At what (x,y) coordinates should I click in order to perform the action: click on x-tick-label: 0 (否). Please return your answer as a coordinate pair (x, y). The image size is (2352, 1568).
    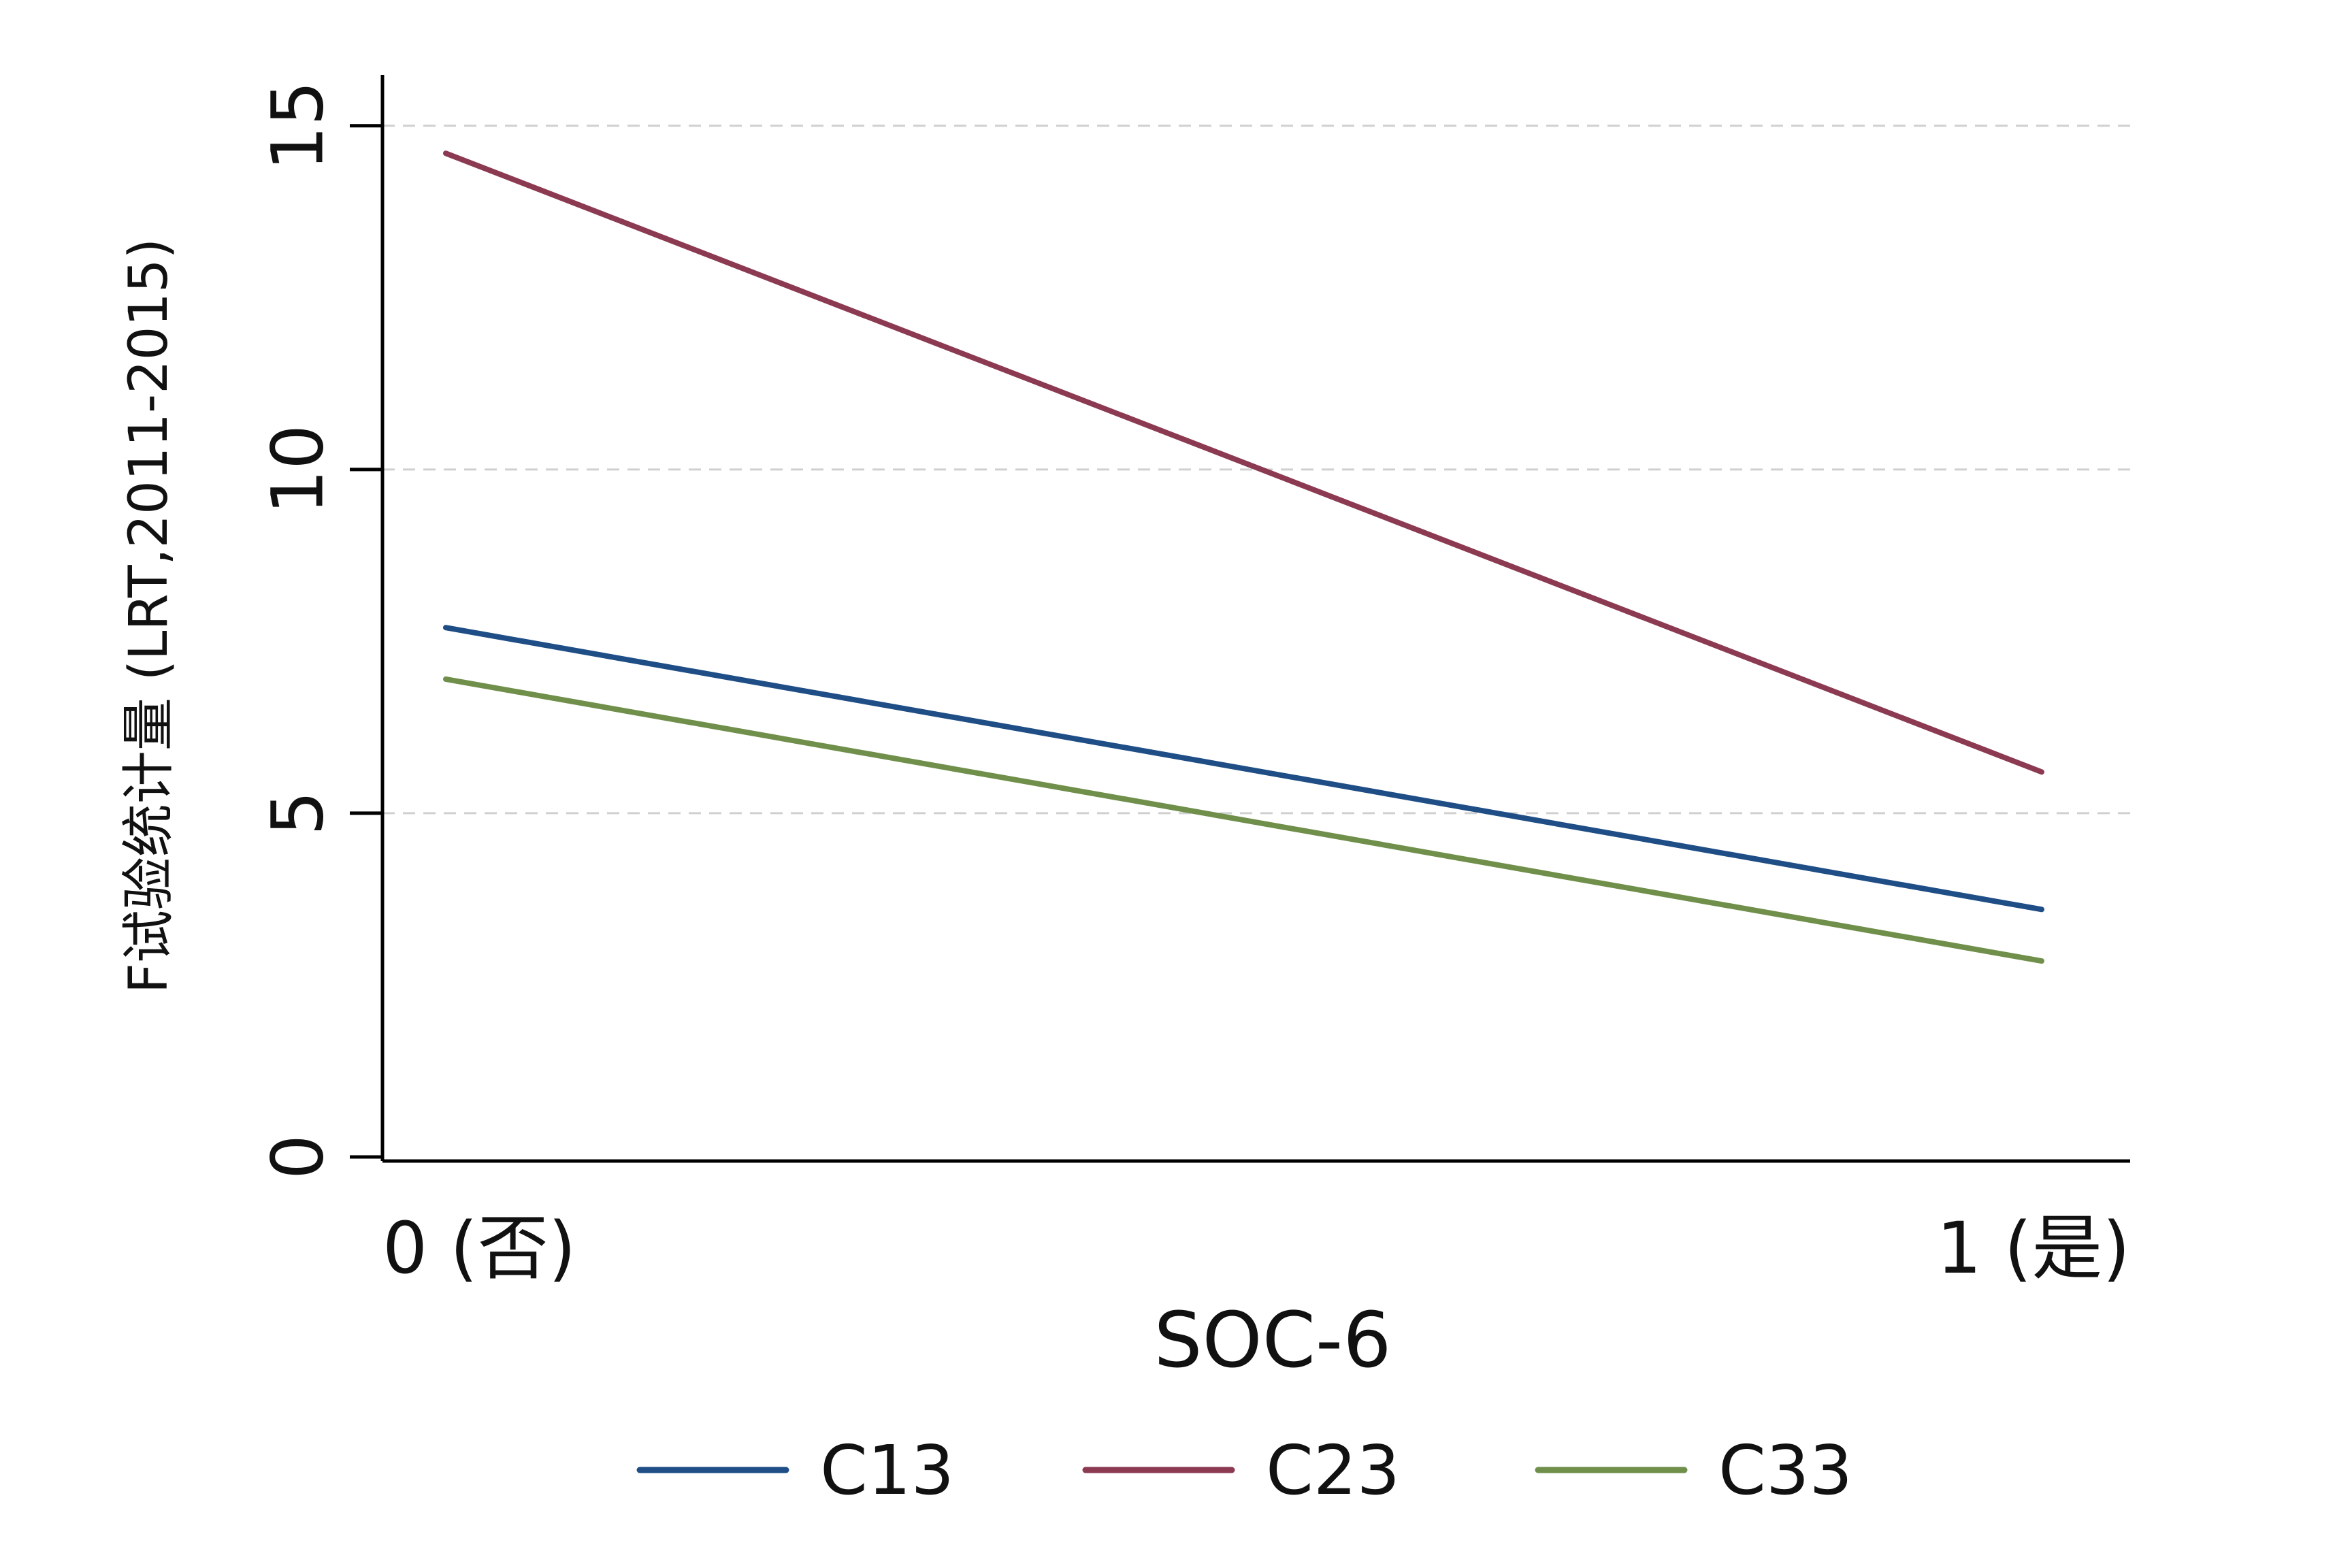
    Looking at the image, I should click on (479, 1249).